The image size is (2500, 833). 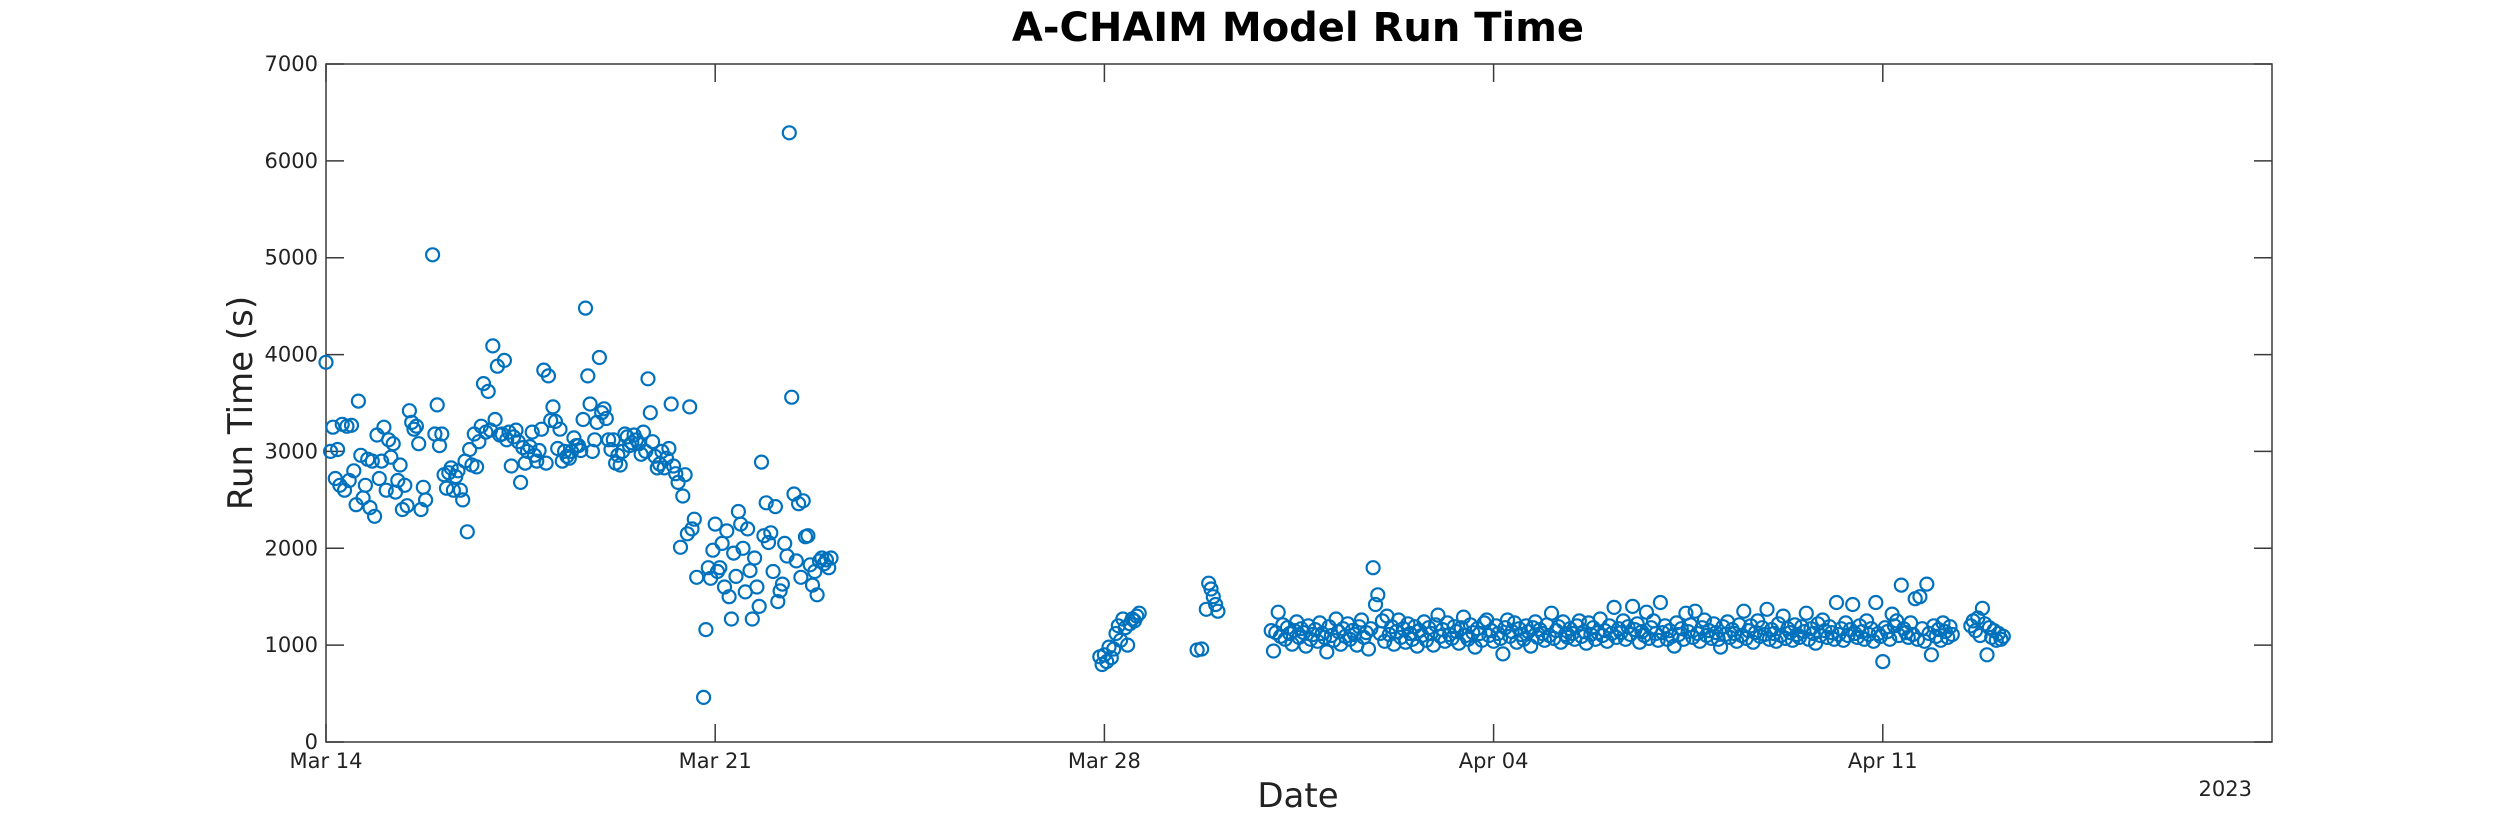 I want to click on x-axis-label: Date, so click(x=1297, y=796).